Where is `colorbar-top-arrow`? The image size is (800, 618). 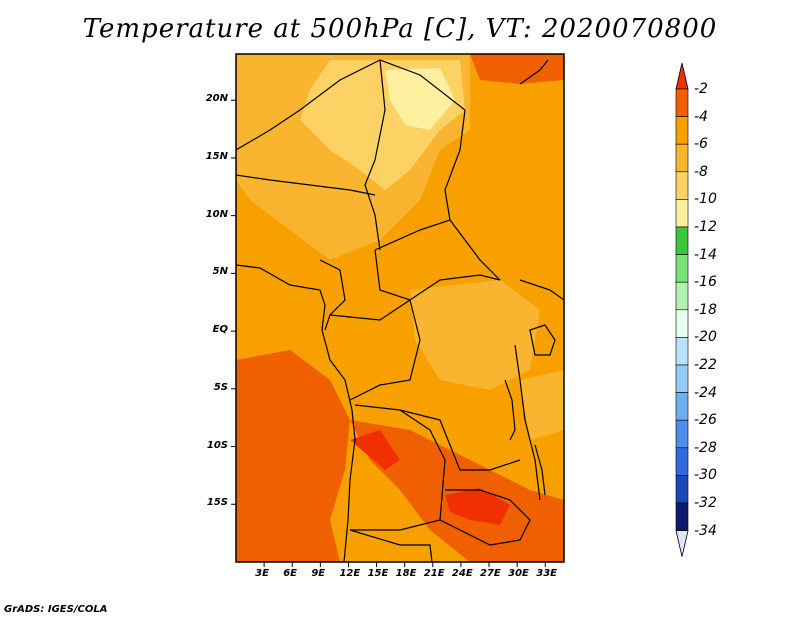 colorbar-top-arrow is located at coordinates (682, 76).